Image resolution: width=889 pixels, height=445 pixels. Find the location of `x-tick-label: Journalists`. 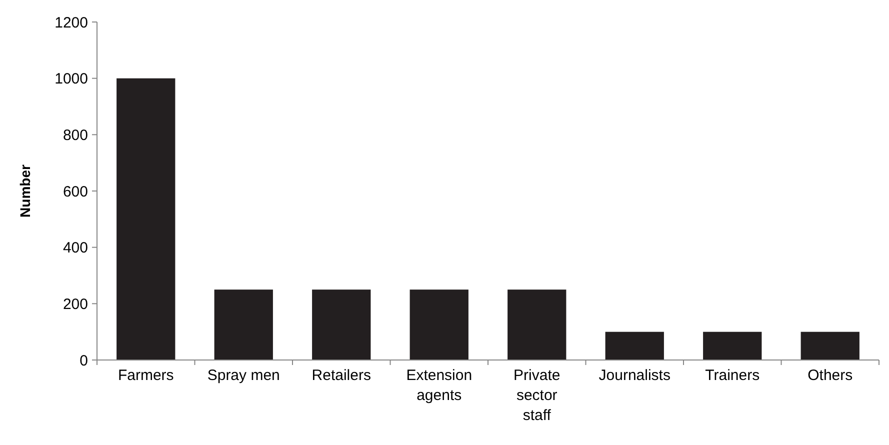

x-tick-label: Journalists is located at coordinates (634, 375).